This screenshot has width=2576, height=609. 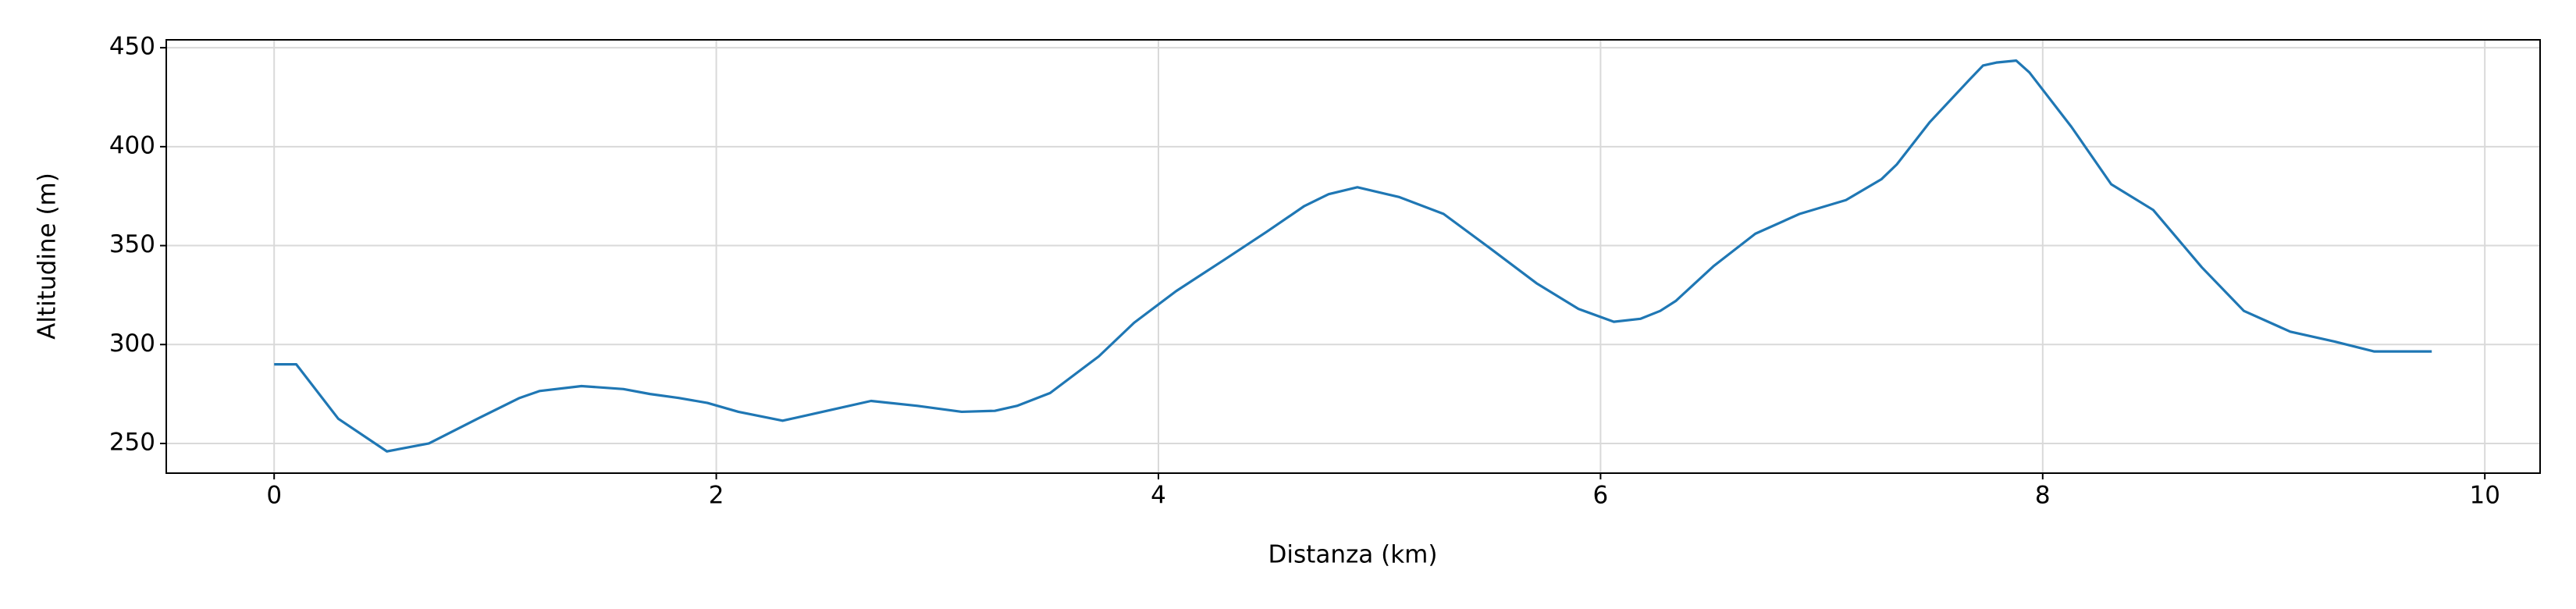 What do you see at coordinates (132, 145) in the screenshot?
I see `y-tick-label: 400` at bounding box center [132, 145].